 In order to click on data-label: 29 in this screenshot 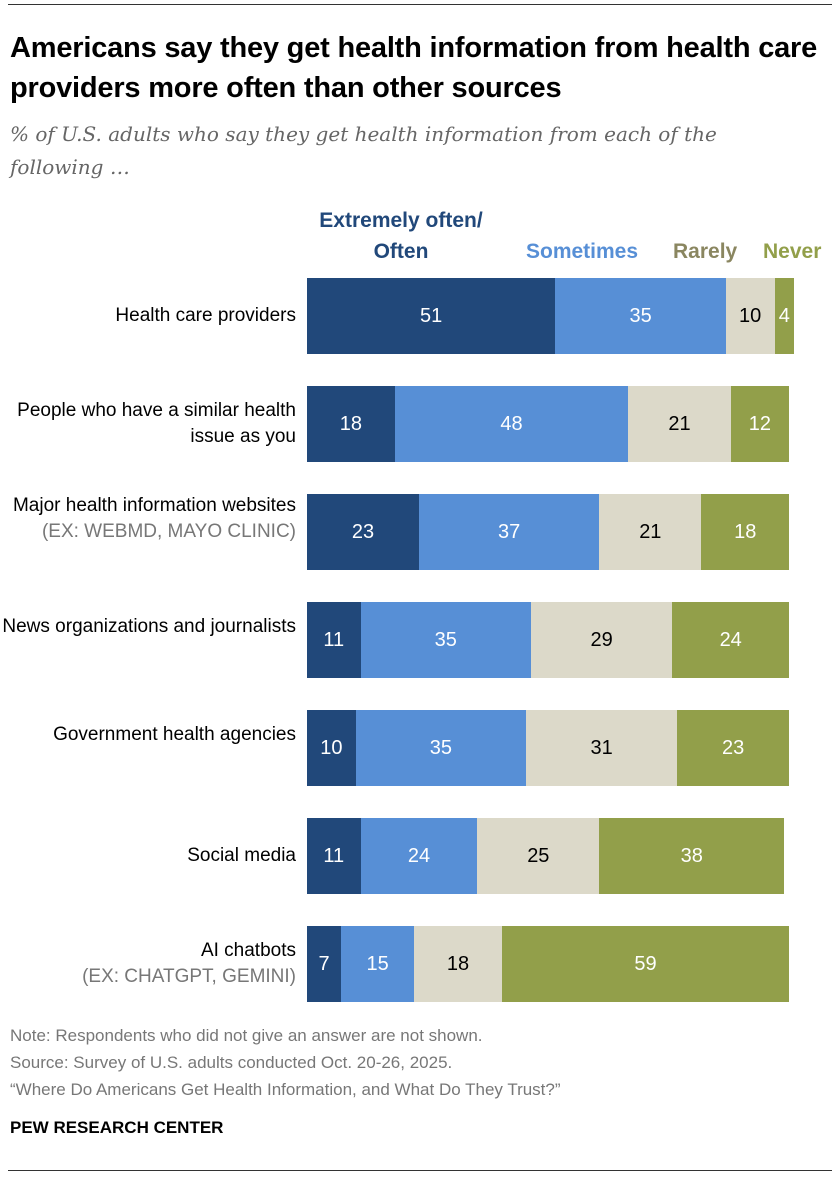, I will do `click(601, 639)`.